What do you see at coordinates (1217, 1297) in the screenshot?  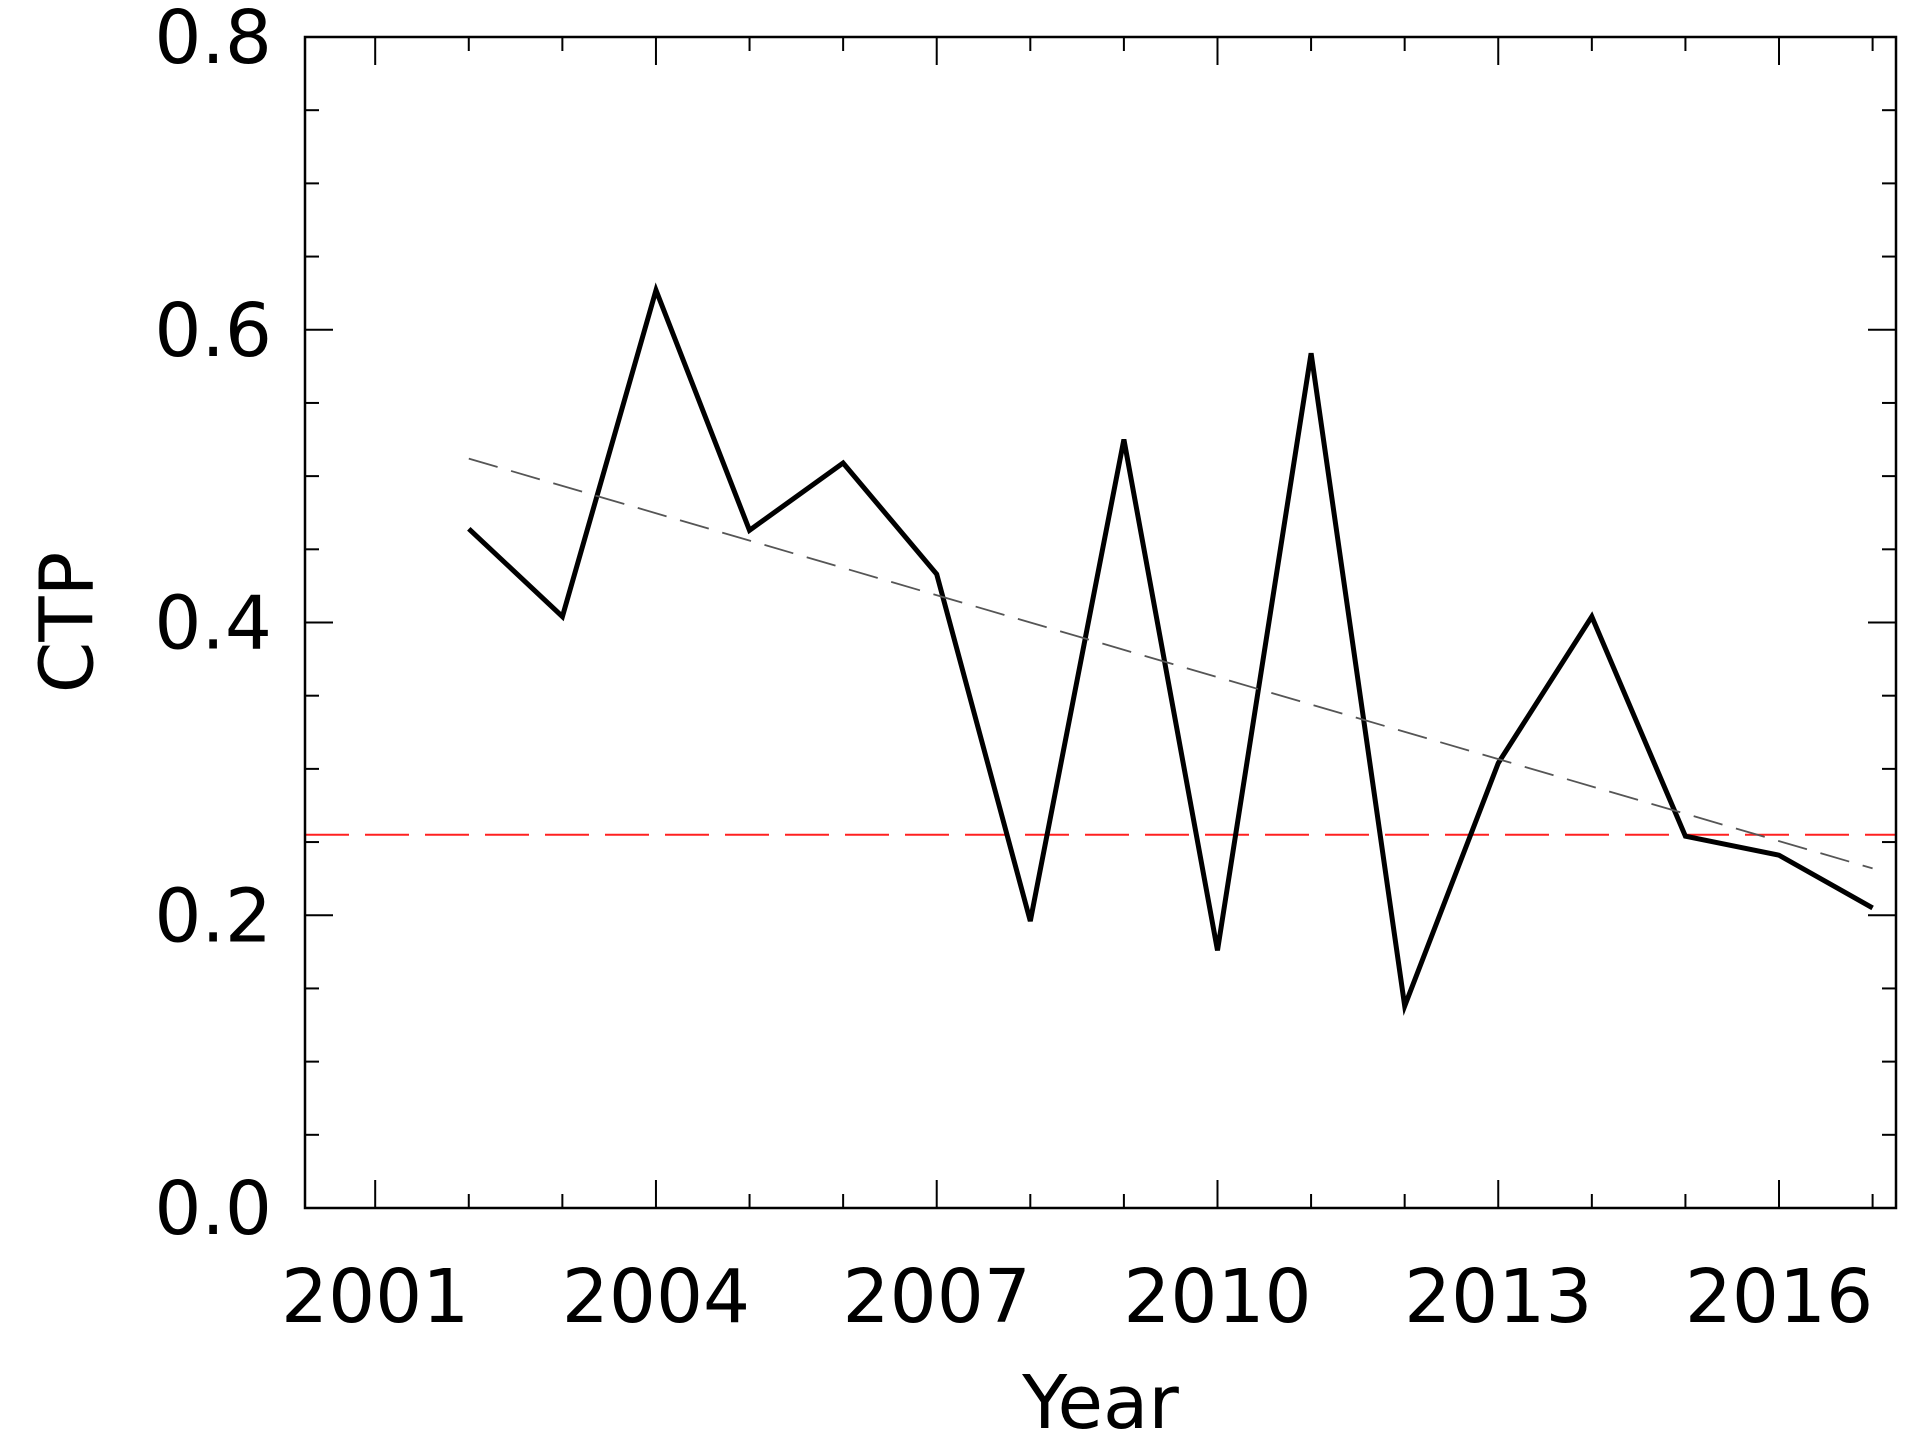 I see `x-tick-label: 2010` at bounding box center [1217, 1297].